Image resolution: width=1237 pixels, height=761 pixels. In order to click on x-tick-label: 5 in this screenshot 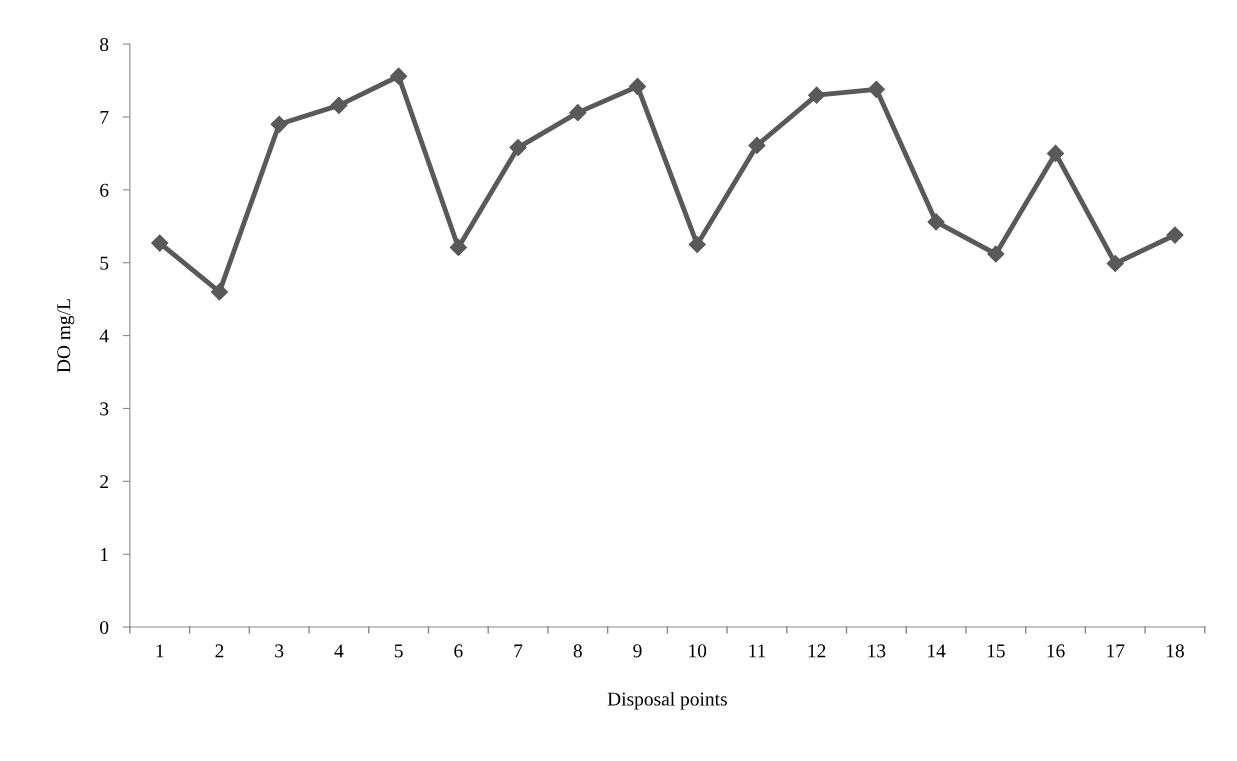, I will do `click(398, 651)`.